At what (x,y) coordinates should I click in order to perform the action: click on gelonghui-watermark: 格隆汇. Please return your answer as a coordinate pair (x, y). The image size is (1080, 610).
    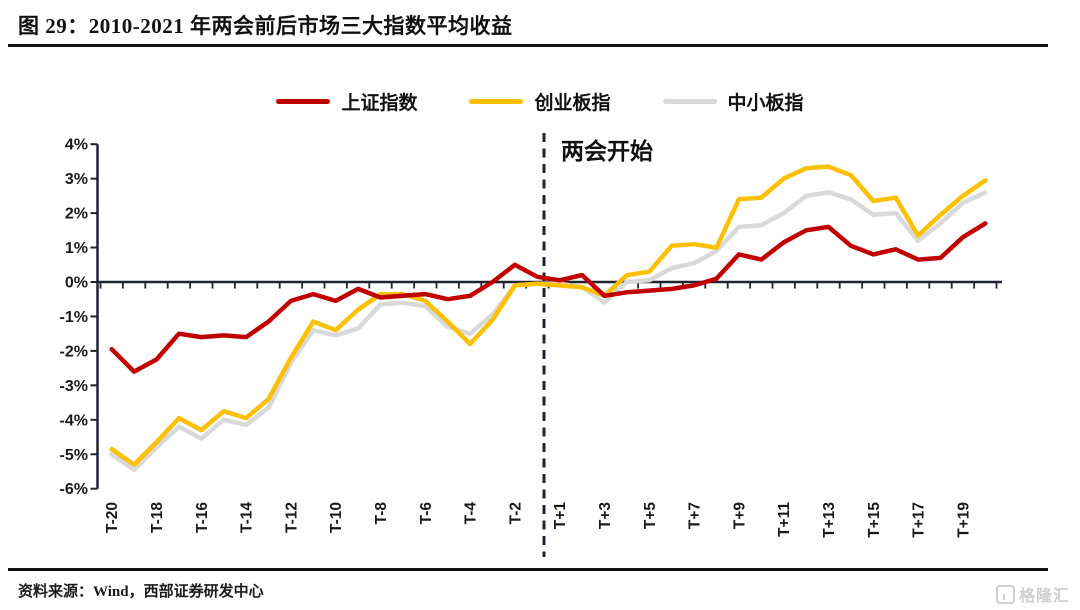
    Looking at the image, I should click on (1032, 594).